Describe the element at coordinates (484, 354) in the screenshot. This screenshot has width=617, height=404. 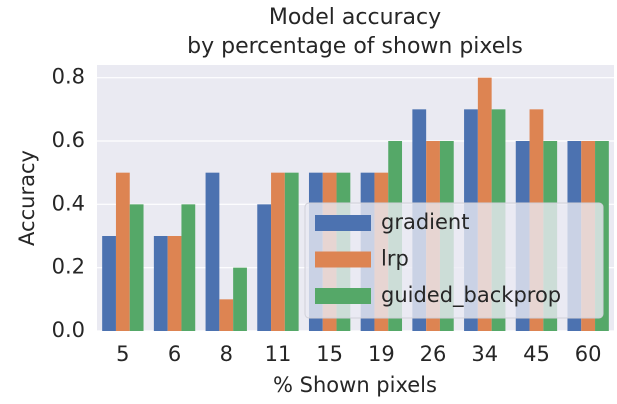
I see `x-tick-label: 34` at that location.